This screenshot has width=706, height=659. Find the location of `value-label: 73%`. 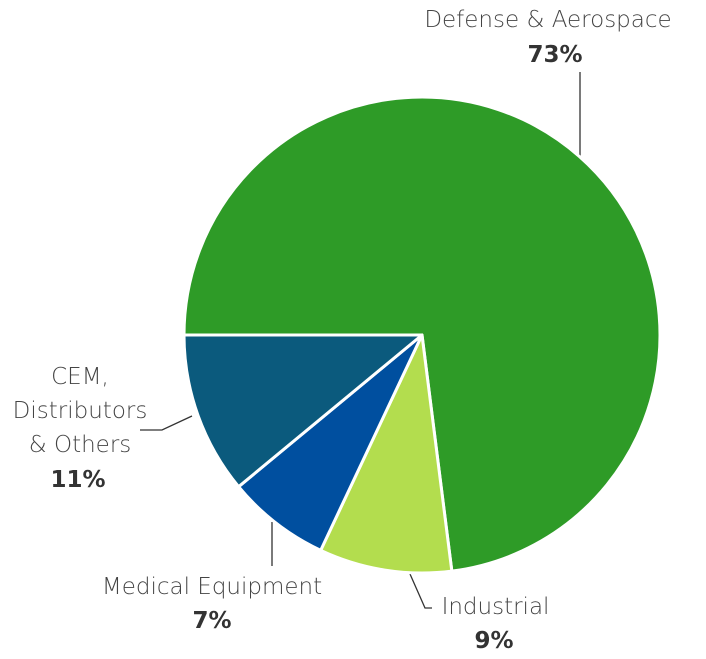

value-label: 73% is located at coordinates (555, 55).